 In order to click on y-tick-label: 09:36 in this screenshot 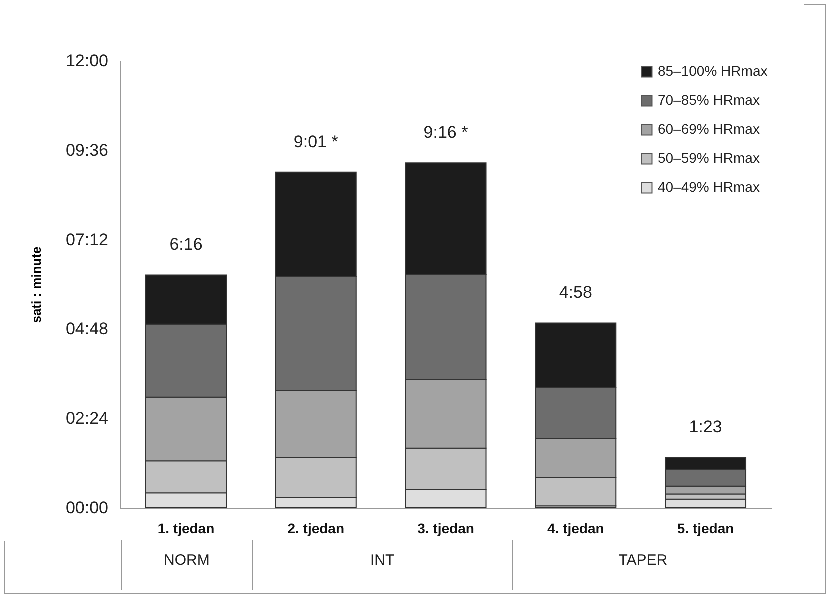, I will do `click(87, 150)`.